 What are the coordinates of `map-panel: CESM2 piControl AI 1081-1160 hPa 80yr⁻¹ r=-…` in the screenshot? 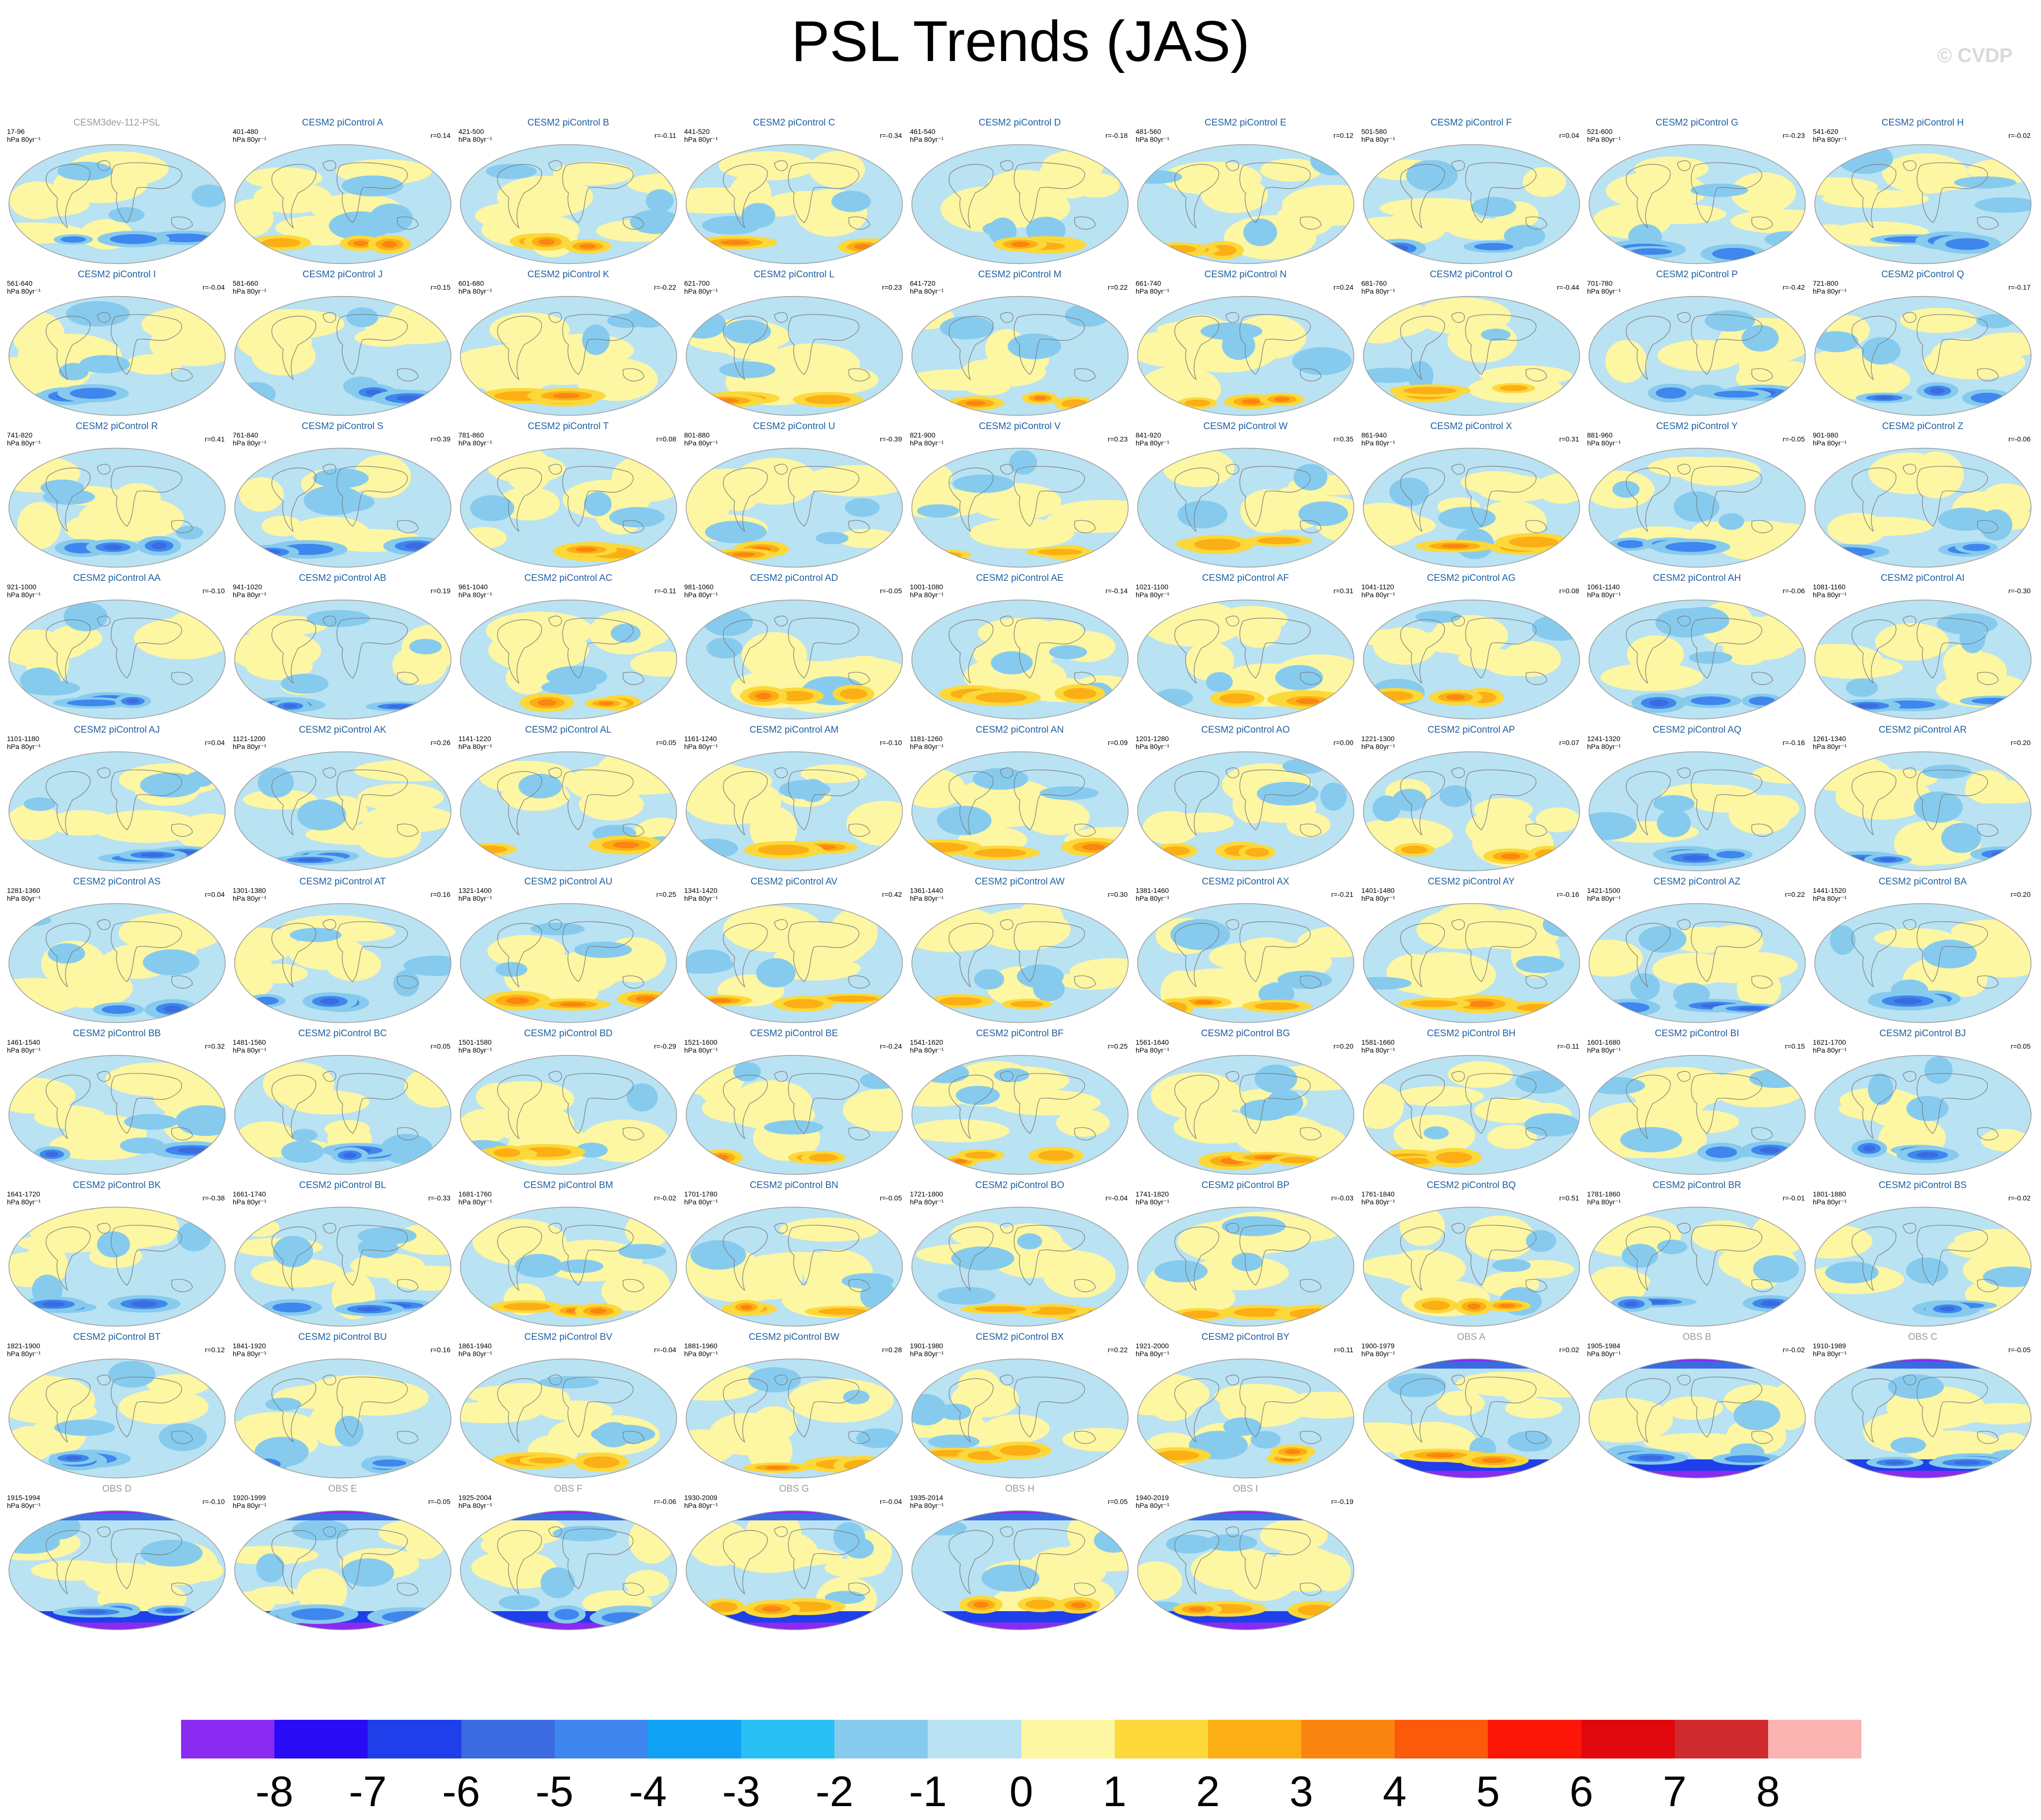 It's located at (1923, 648).